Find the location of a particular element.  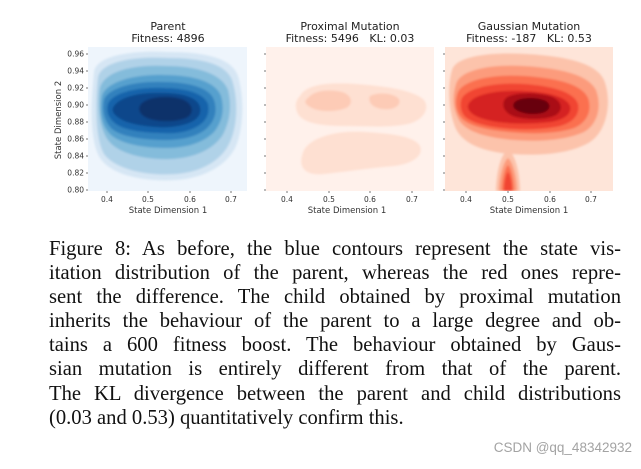

gaussian-contours is located at coordinates (529, 119).